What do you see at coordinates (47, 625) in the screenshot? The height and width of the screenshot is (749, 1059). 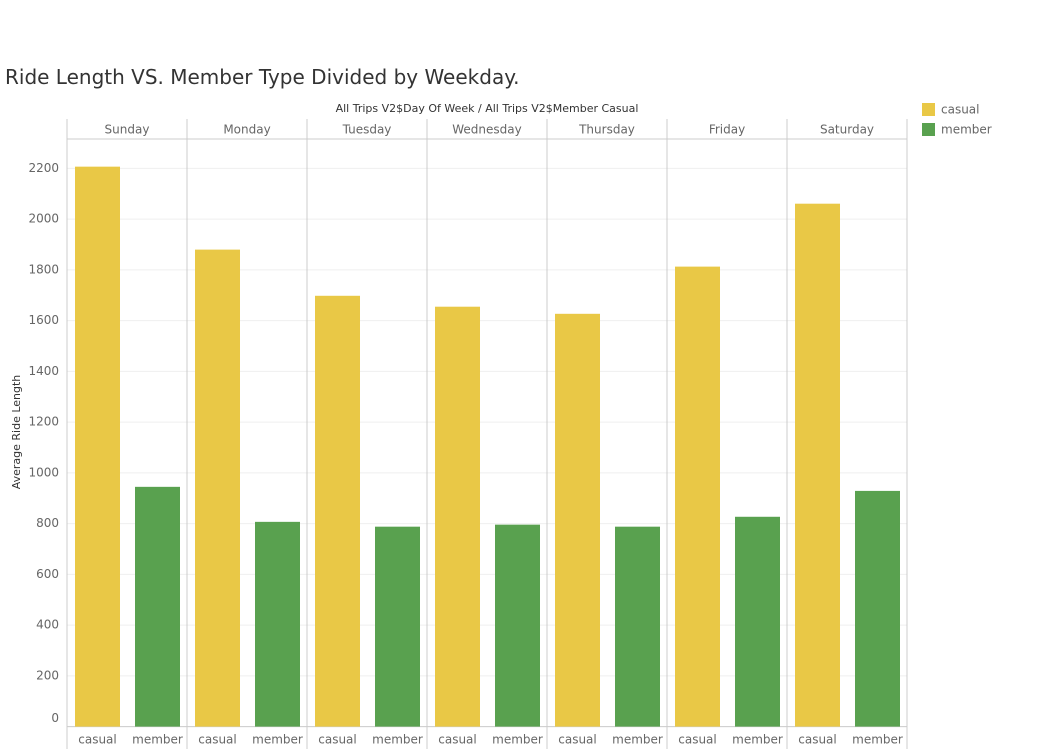 I see `y-tick-label: 400` at bounding box center [47, 625].